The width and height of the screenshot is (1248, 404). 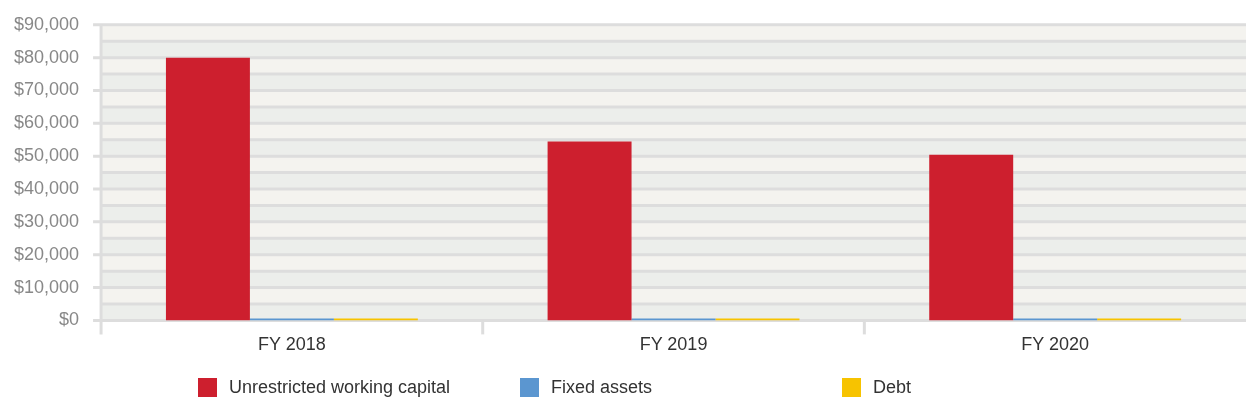 I want to click on y-tick-label: $20,000, so click(x=46, y=253).